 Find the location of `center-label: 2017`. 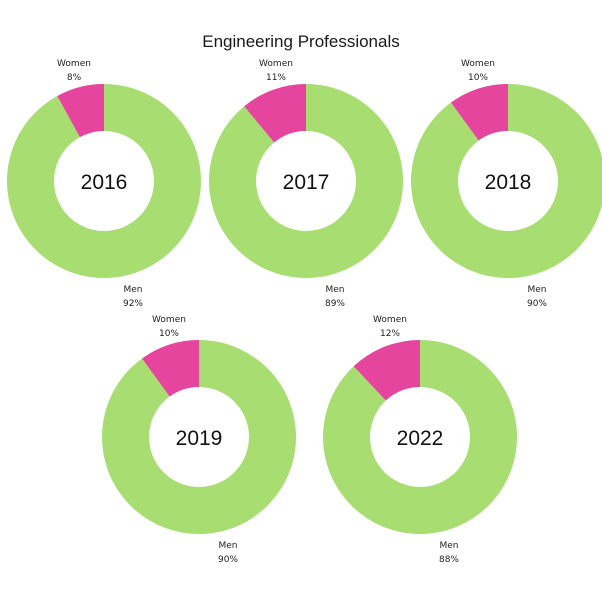

center-label: 2017 is located at coordinates (306, 182).